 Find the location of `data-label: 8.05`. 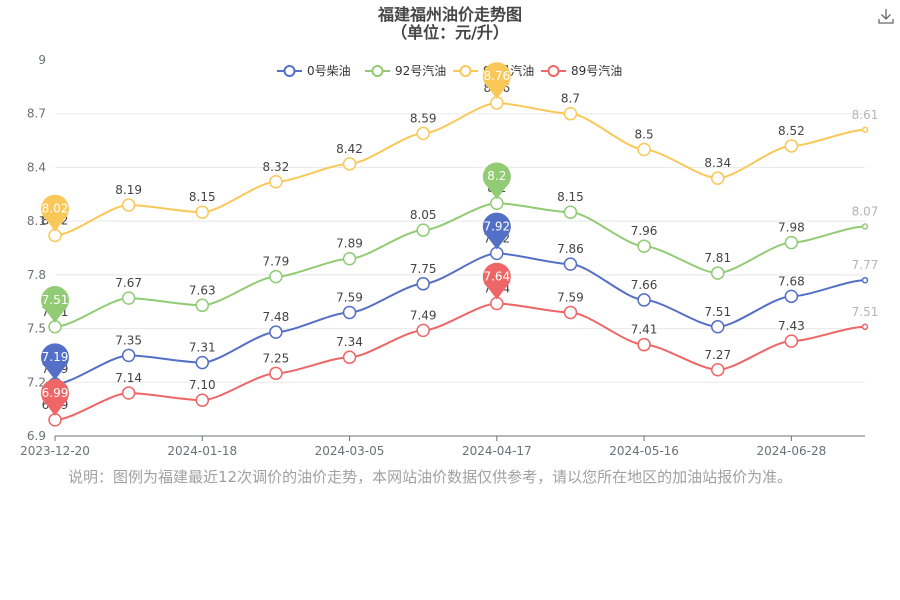

data-label: 8.05 is located at coordinates (423, 215).